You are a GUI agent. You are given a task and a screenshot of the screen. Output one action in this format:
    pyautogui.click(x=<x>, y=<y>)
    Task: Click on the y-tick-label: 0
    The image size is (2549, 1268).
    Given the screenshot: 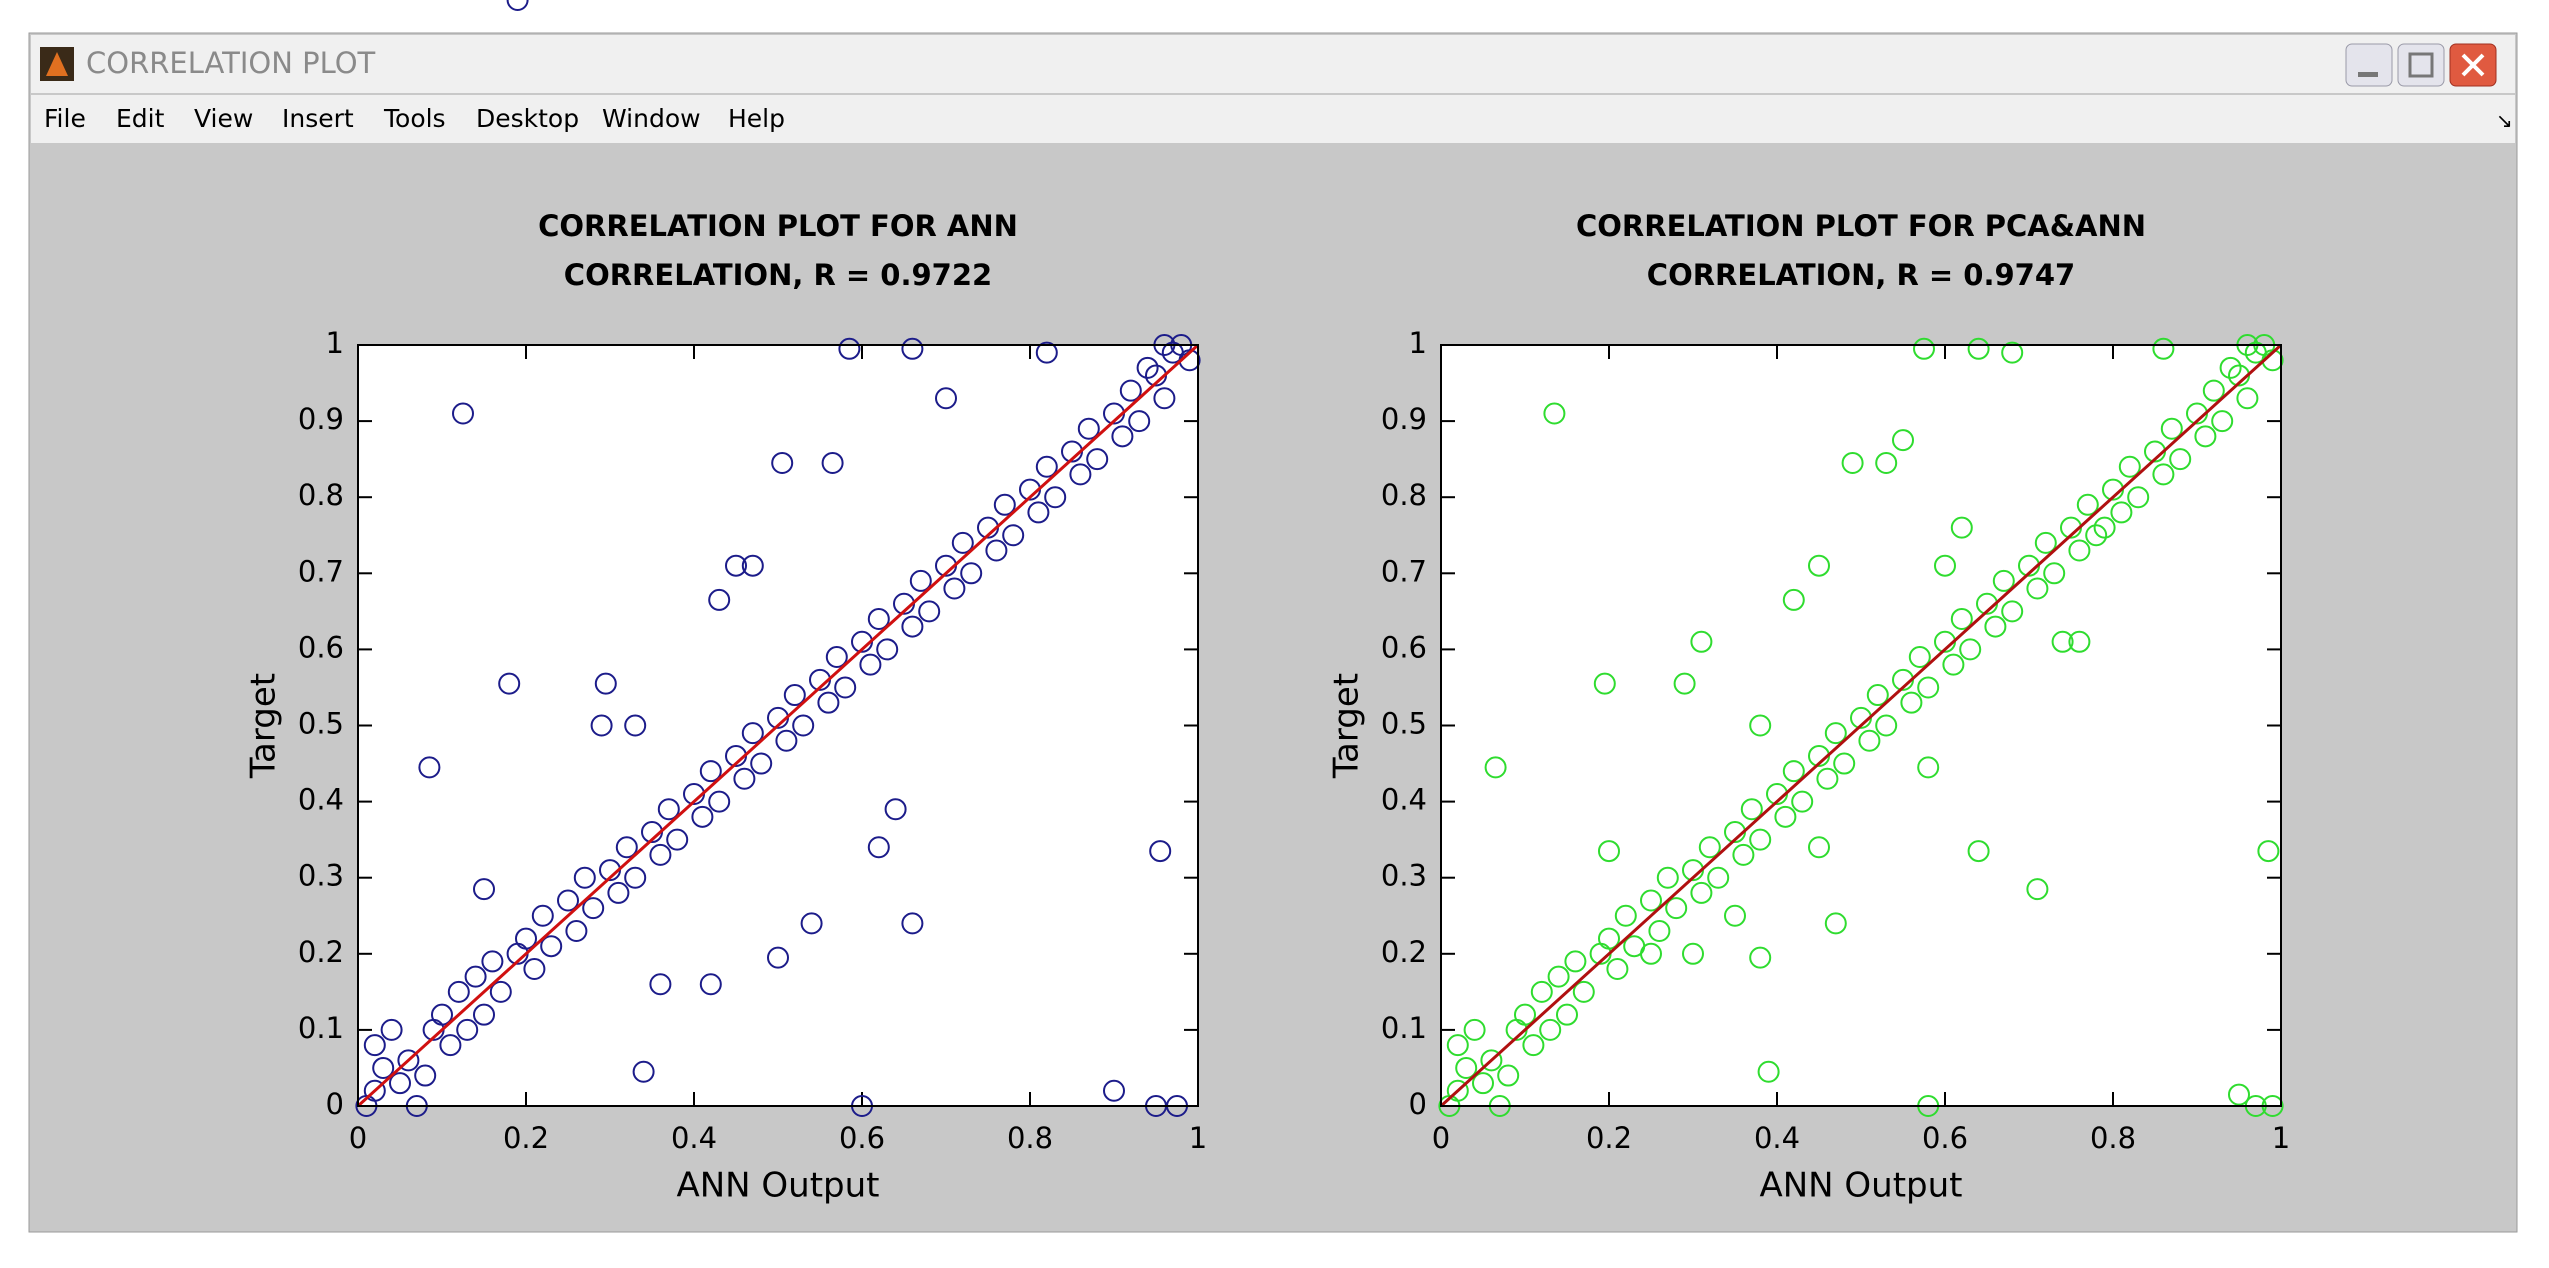 What is the action you would take?
    pyautogui.click(x=335, y=1104)
    